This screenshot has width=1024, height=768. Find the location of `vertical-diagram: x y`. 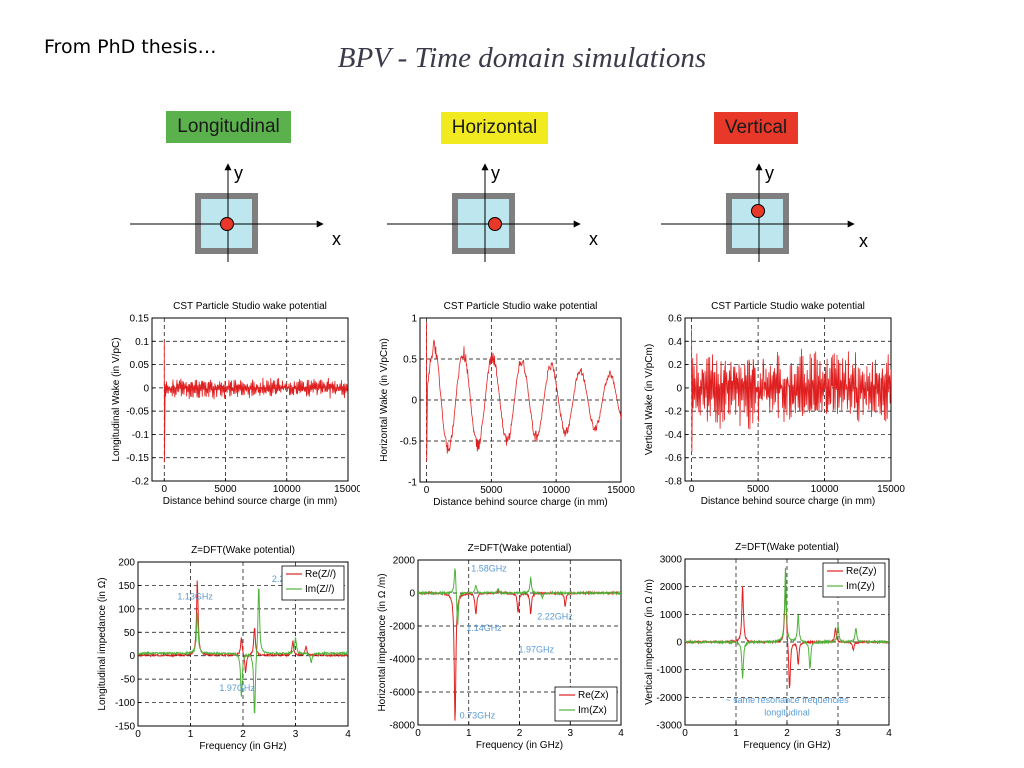

vertical-diagram: x y is located at coordinates (764, 212).